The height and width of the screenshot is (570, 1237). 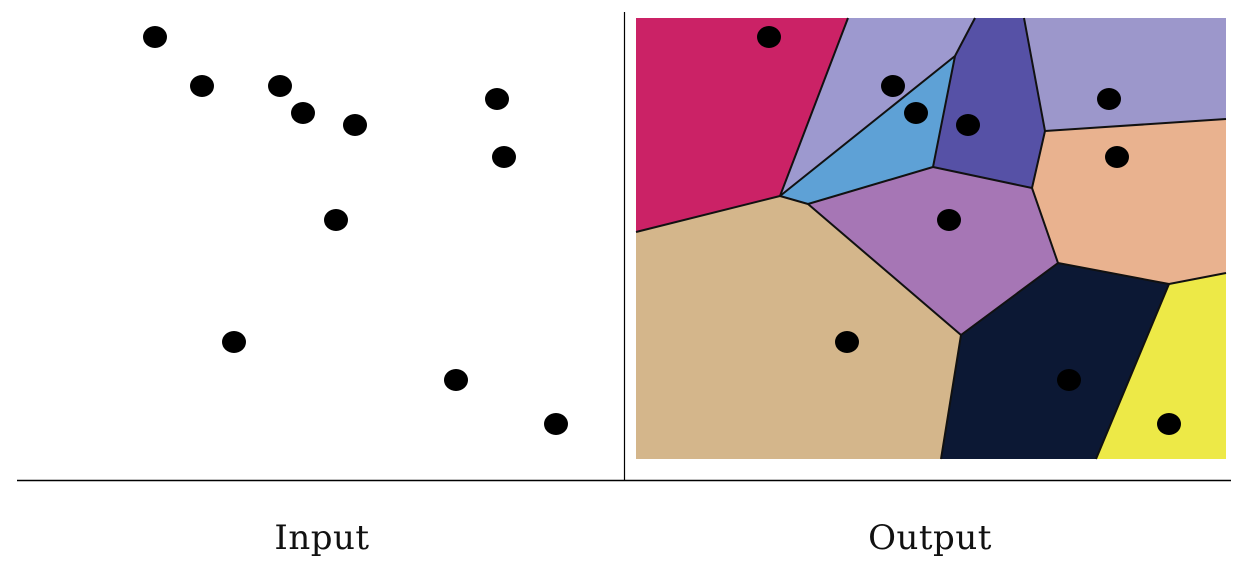 What do you see at coordinates (867, 130) in the screenshot?
I see `voronoi-region-sky-blue` at bounding box center [867, 130].